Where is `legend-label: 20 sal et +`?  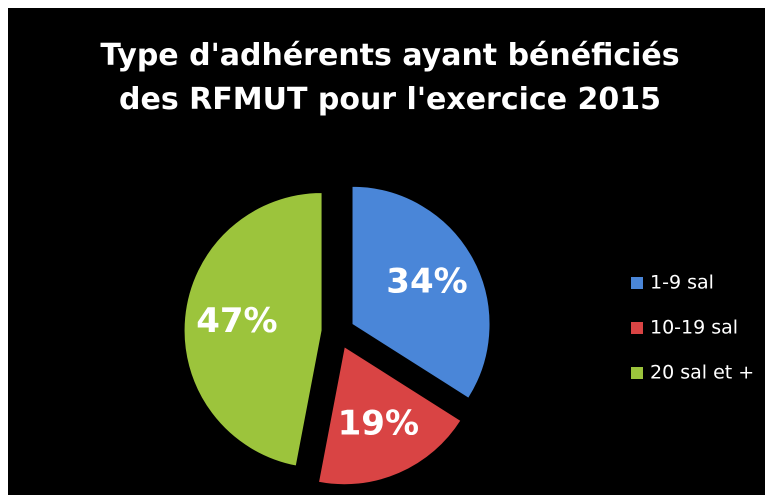
legend-label: 20 sal et + is located at coordinates (702, 373).